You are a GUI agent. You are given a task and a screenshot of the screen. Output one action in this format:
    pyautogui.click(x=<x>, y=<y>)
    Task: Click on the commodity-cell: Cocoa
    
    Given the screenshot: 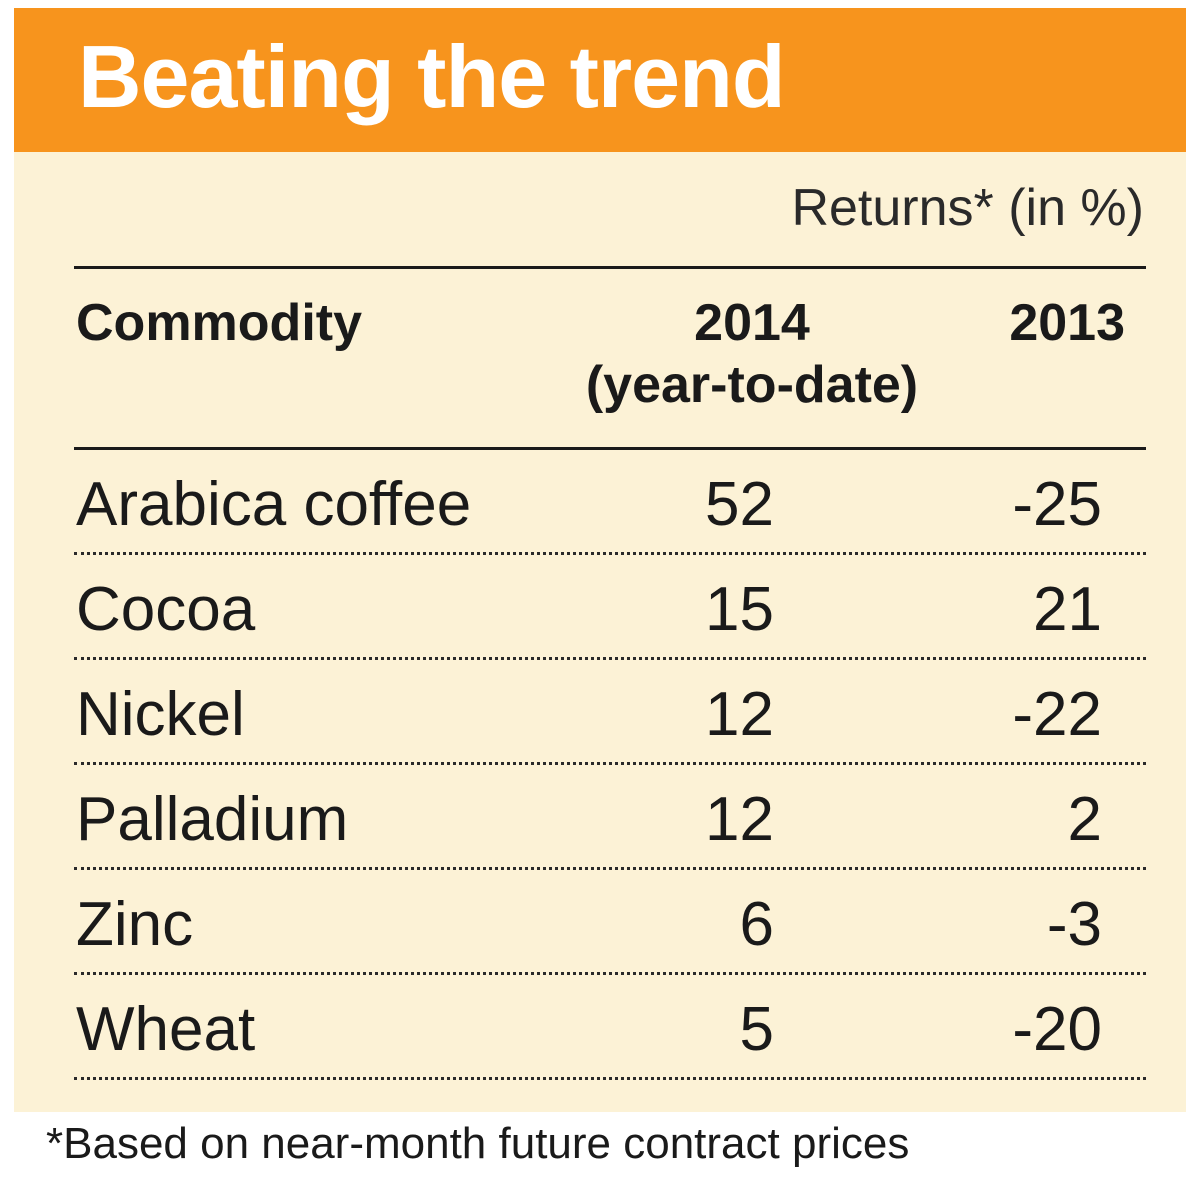 What is the action you would take?
    pyautogui.click(x=166, y=609)
    